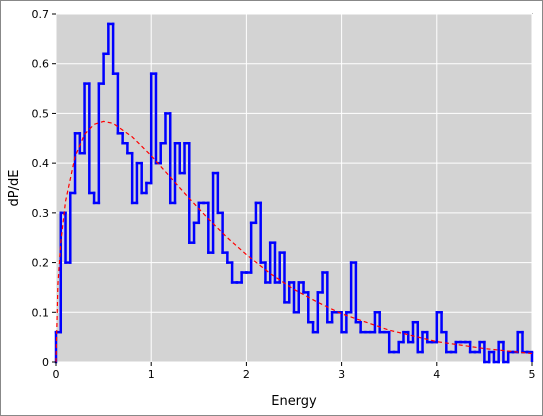 Image resolution: width=543 pixels, height=416 pixels. Describe the element at coordinates (45, 362) in the screenshot. I see `y-tick-label: 0` at that location.